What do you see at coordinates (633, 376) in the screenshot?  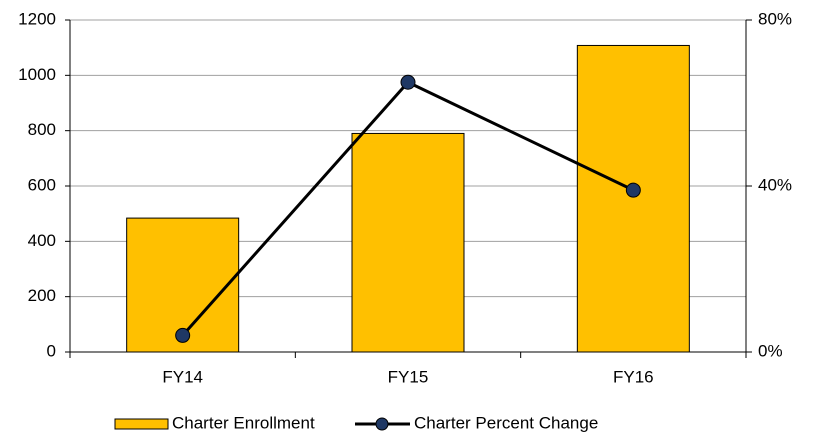 I see `x-tick-label: FY16` at bounding box center [633, 376].